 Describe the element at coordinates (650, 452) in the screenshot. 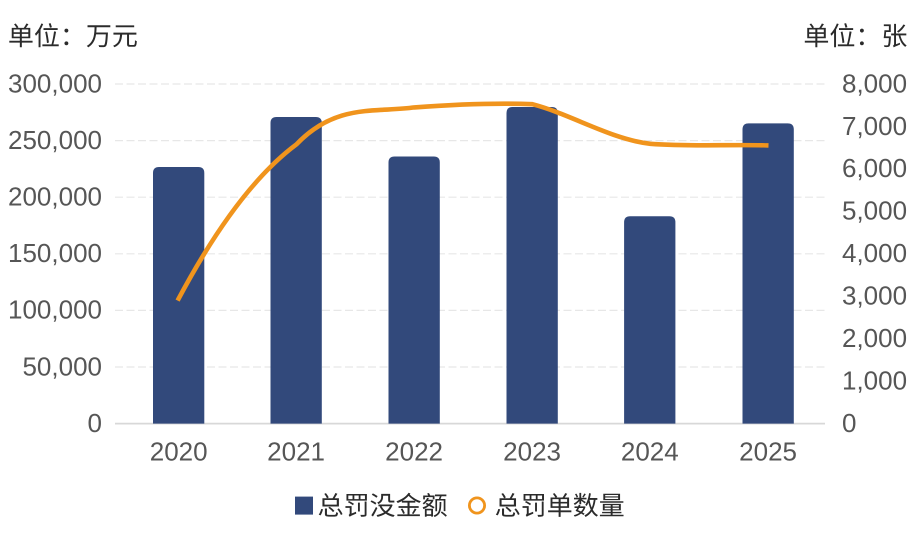

I see `svg-text: 2024` at that location.